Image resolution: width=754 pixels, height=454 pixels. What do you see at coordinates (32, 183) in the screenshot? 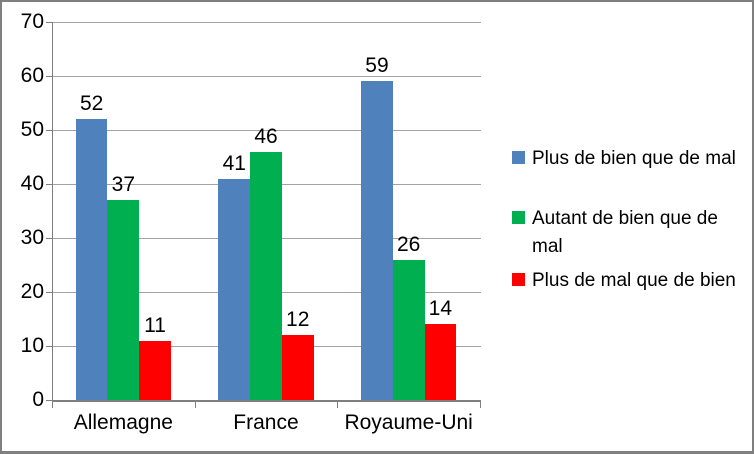
I see `y-axis-label-40: 40` at bounding box center [32, 183].